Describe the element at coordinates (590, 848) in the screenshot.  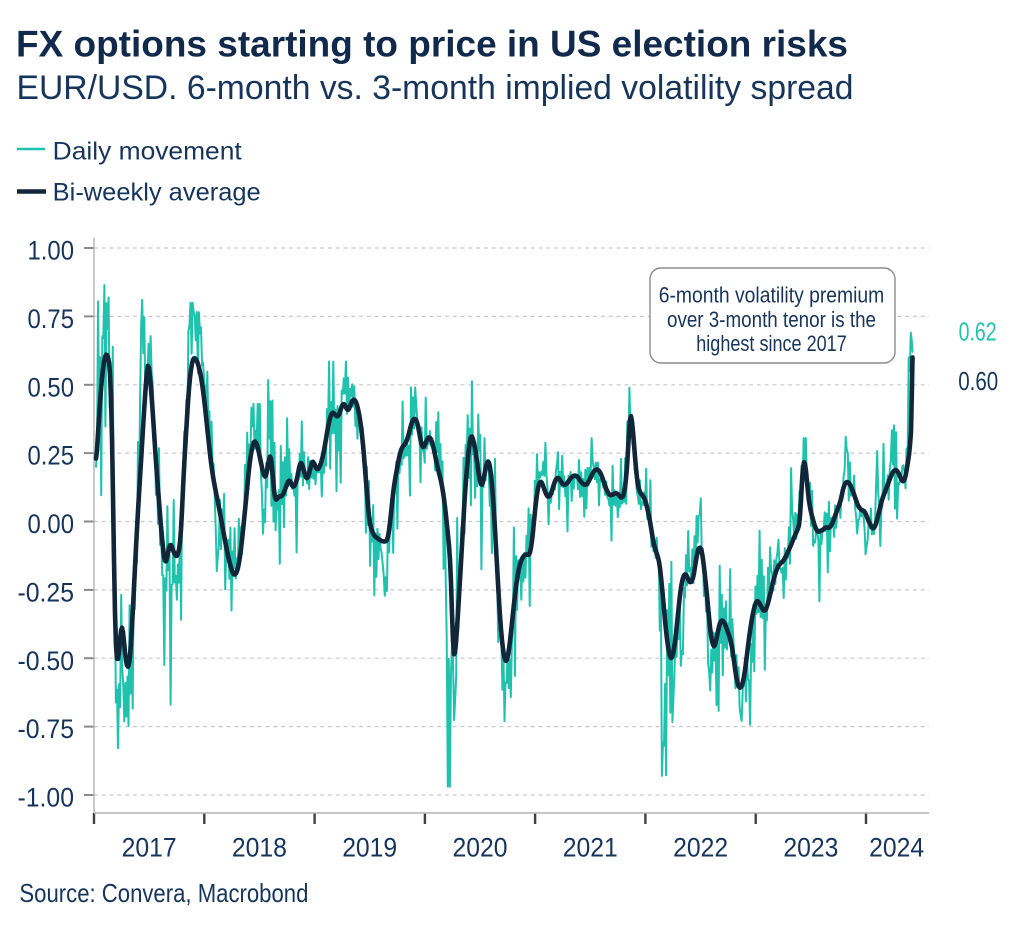
I see `svg-text: 2021` at that location.